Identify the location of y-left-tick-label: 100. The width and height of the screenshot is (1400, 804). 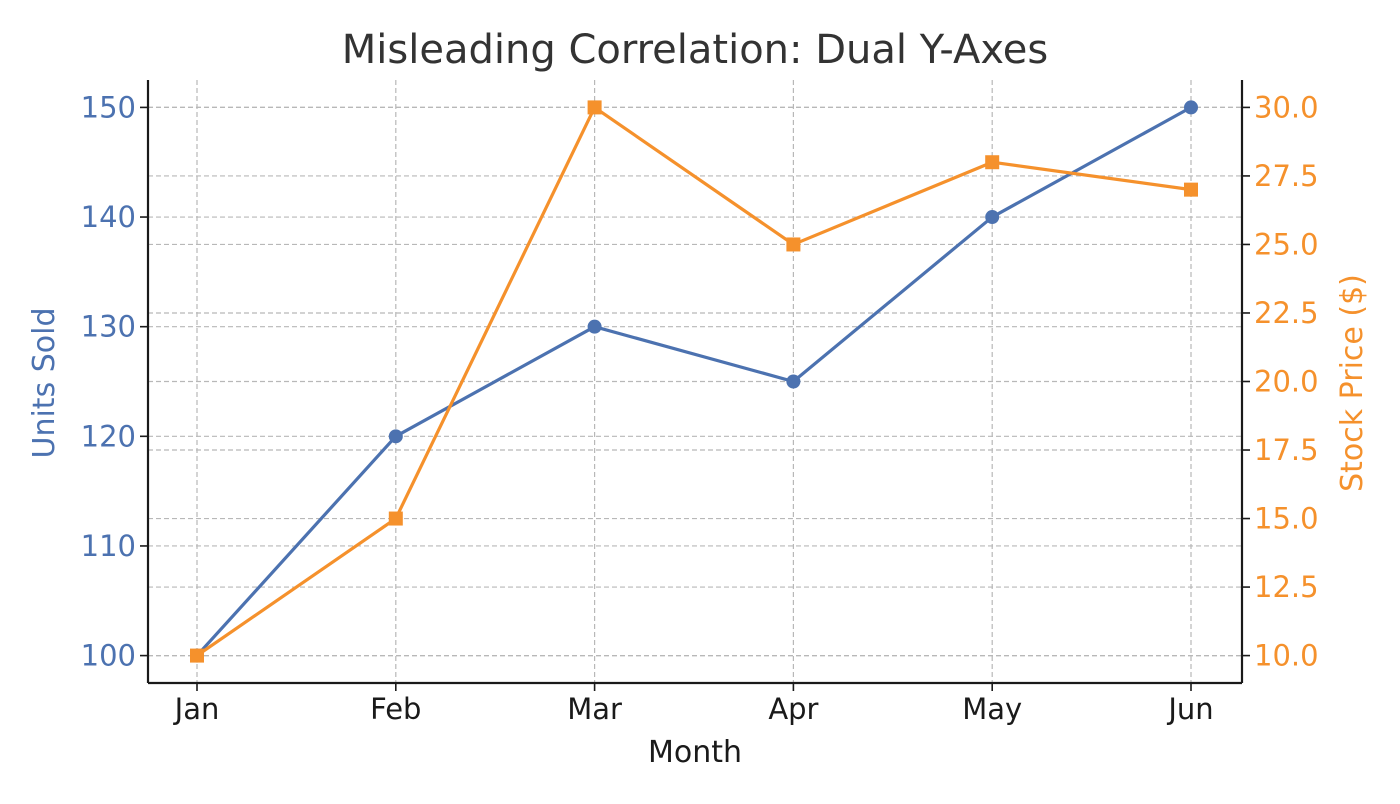
(108, 656).